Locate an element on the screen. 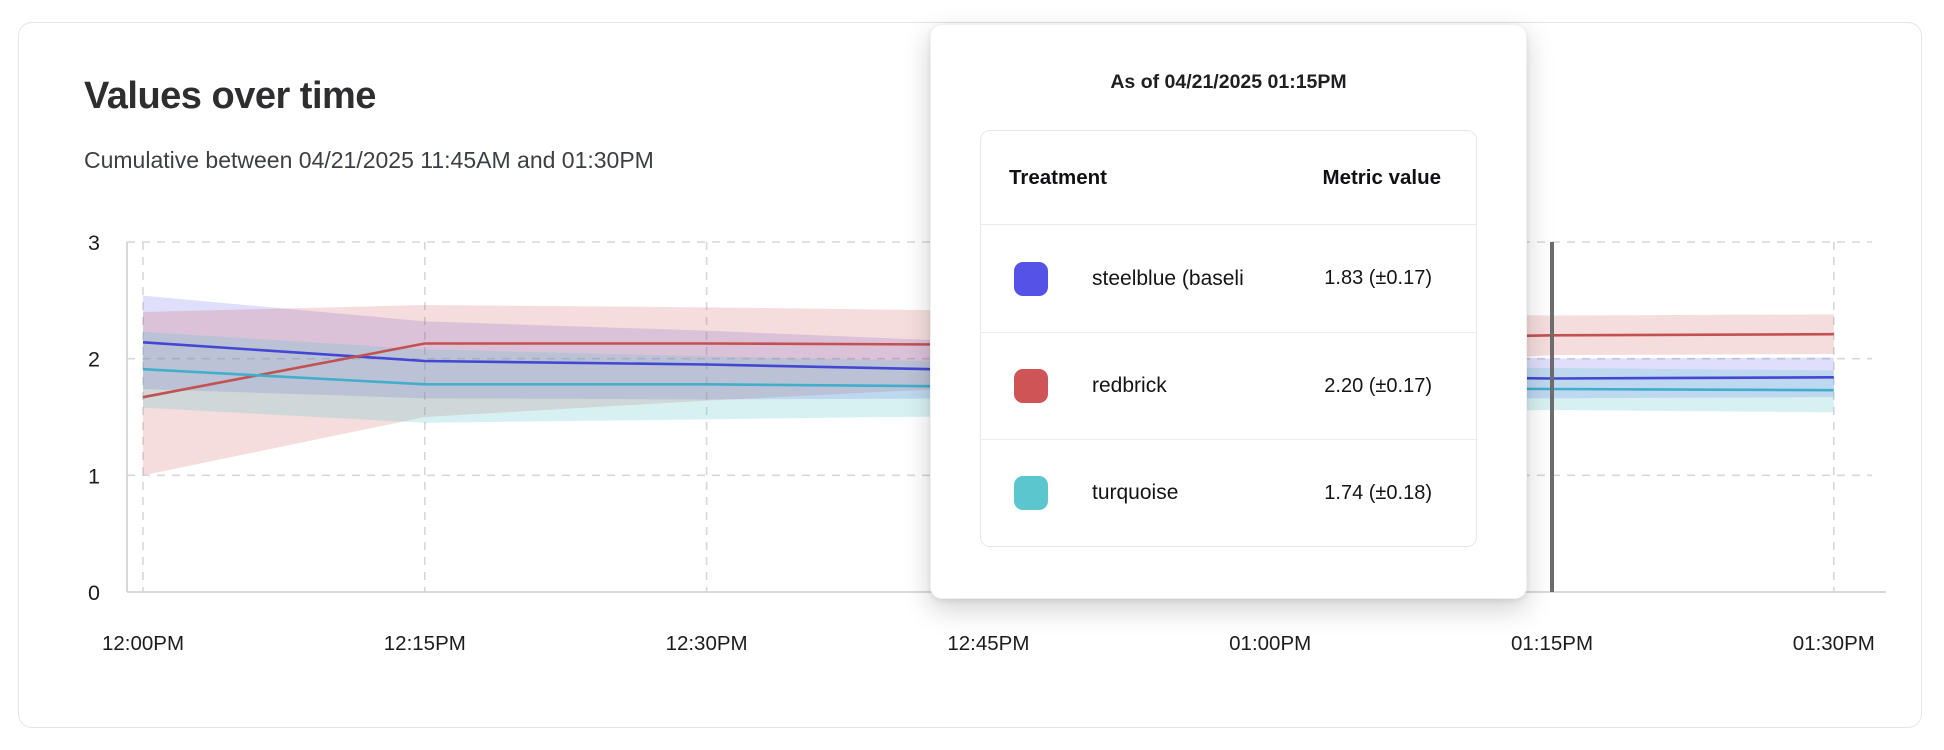 The height and width of the screenshot is (750, 1944). column-header-metric-value: Metric value is located at coordinates (1382, 177).